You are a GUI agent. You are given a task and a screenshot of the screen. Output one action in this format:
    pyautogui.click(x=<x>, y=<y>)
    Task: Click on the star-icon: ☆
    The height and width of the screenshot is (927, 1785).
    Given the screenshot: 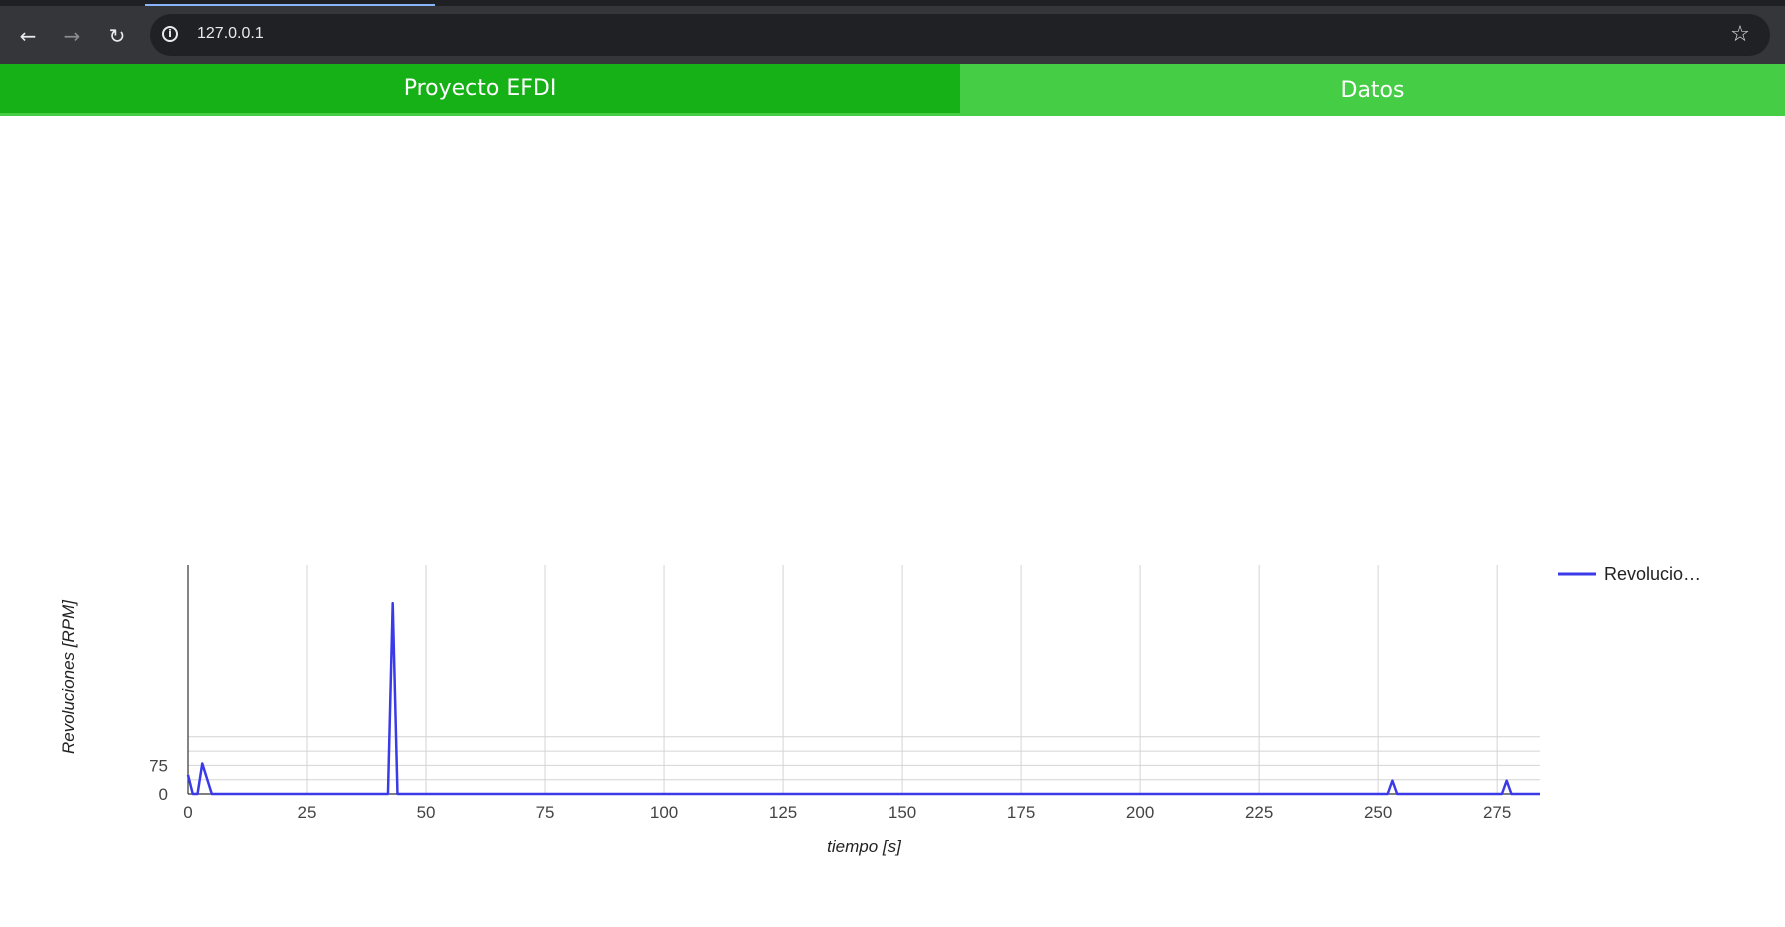 What is the action you would take?
    pyautogui.click(x=1740, y=34)
    